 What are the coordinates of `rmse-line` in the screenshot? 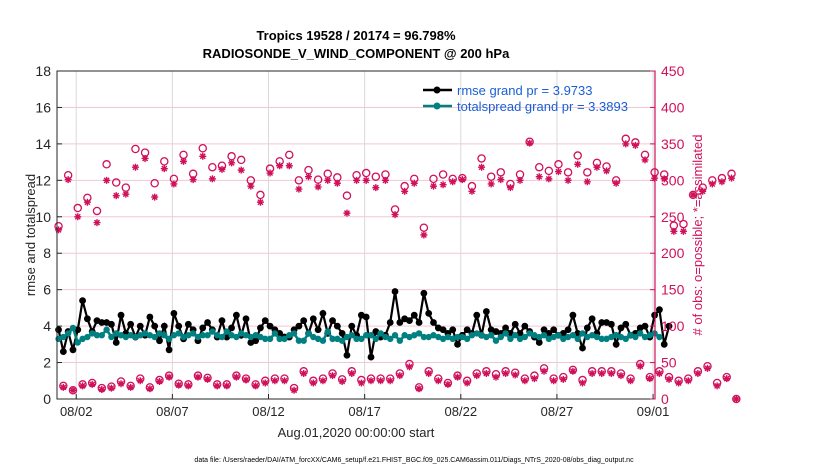 It's located at (364, 324).